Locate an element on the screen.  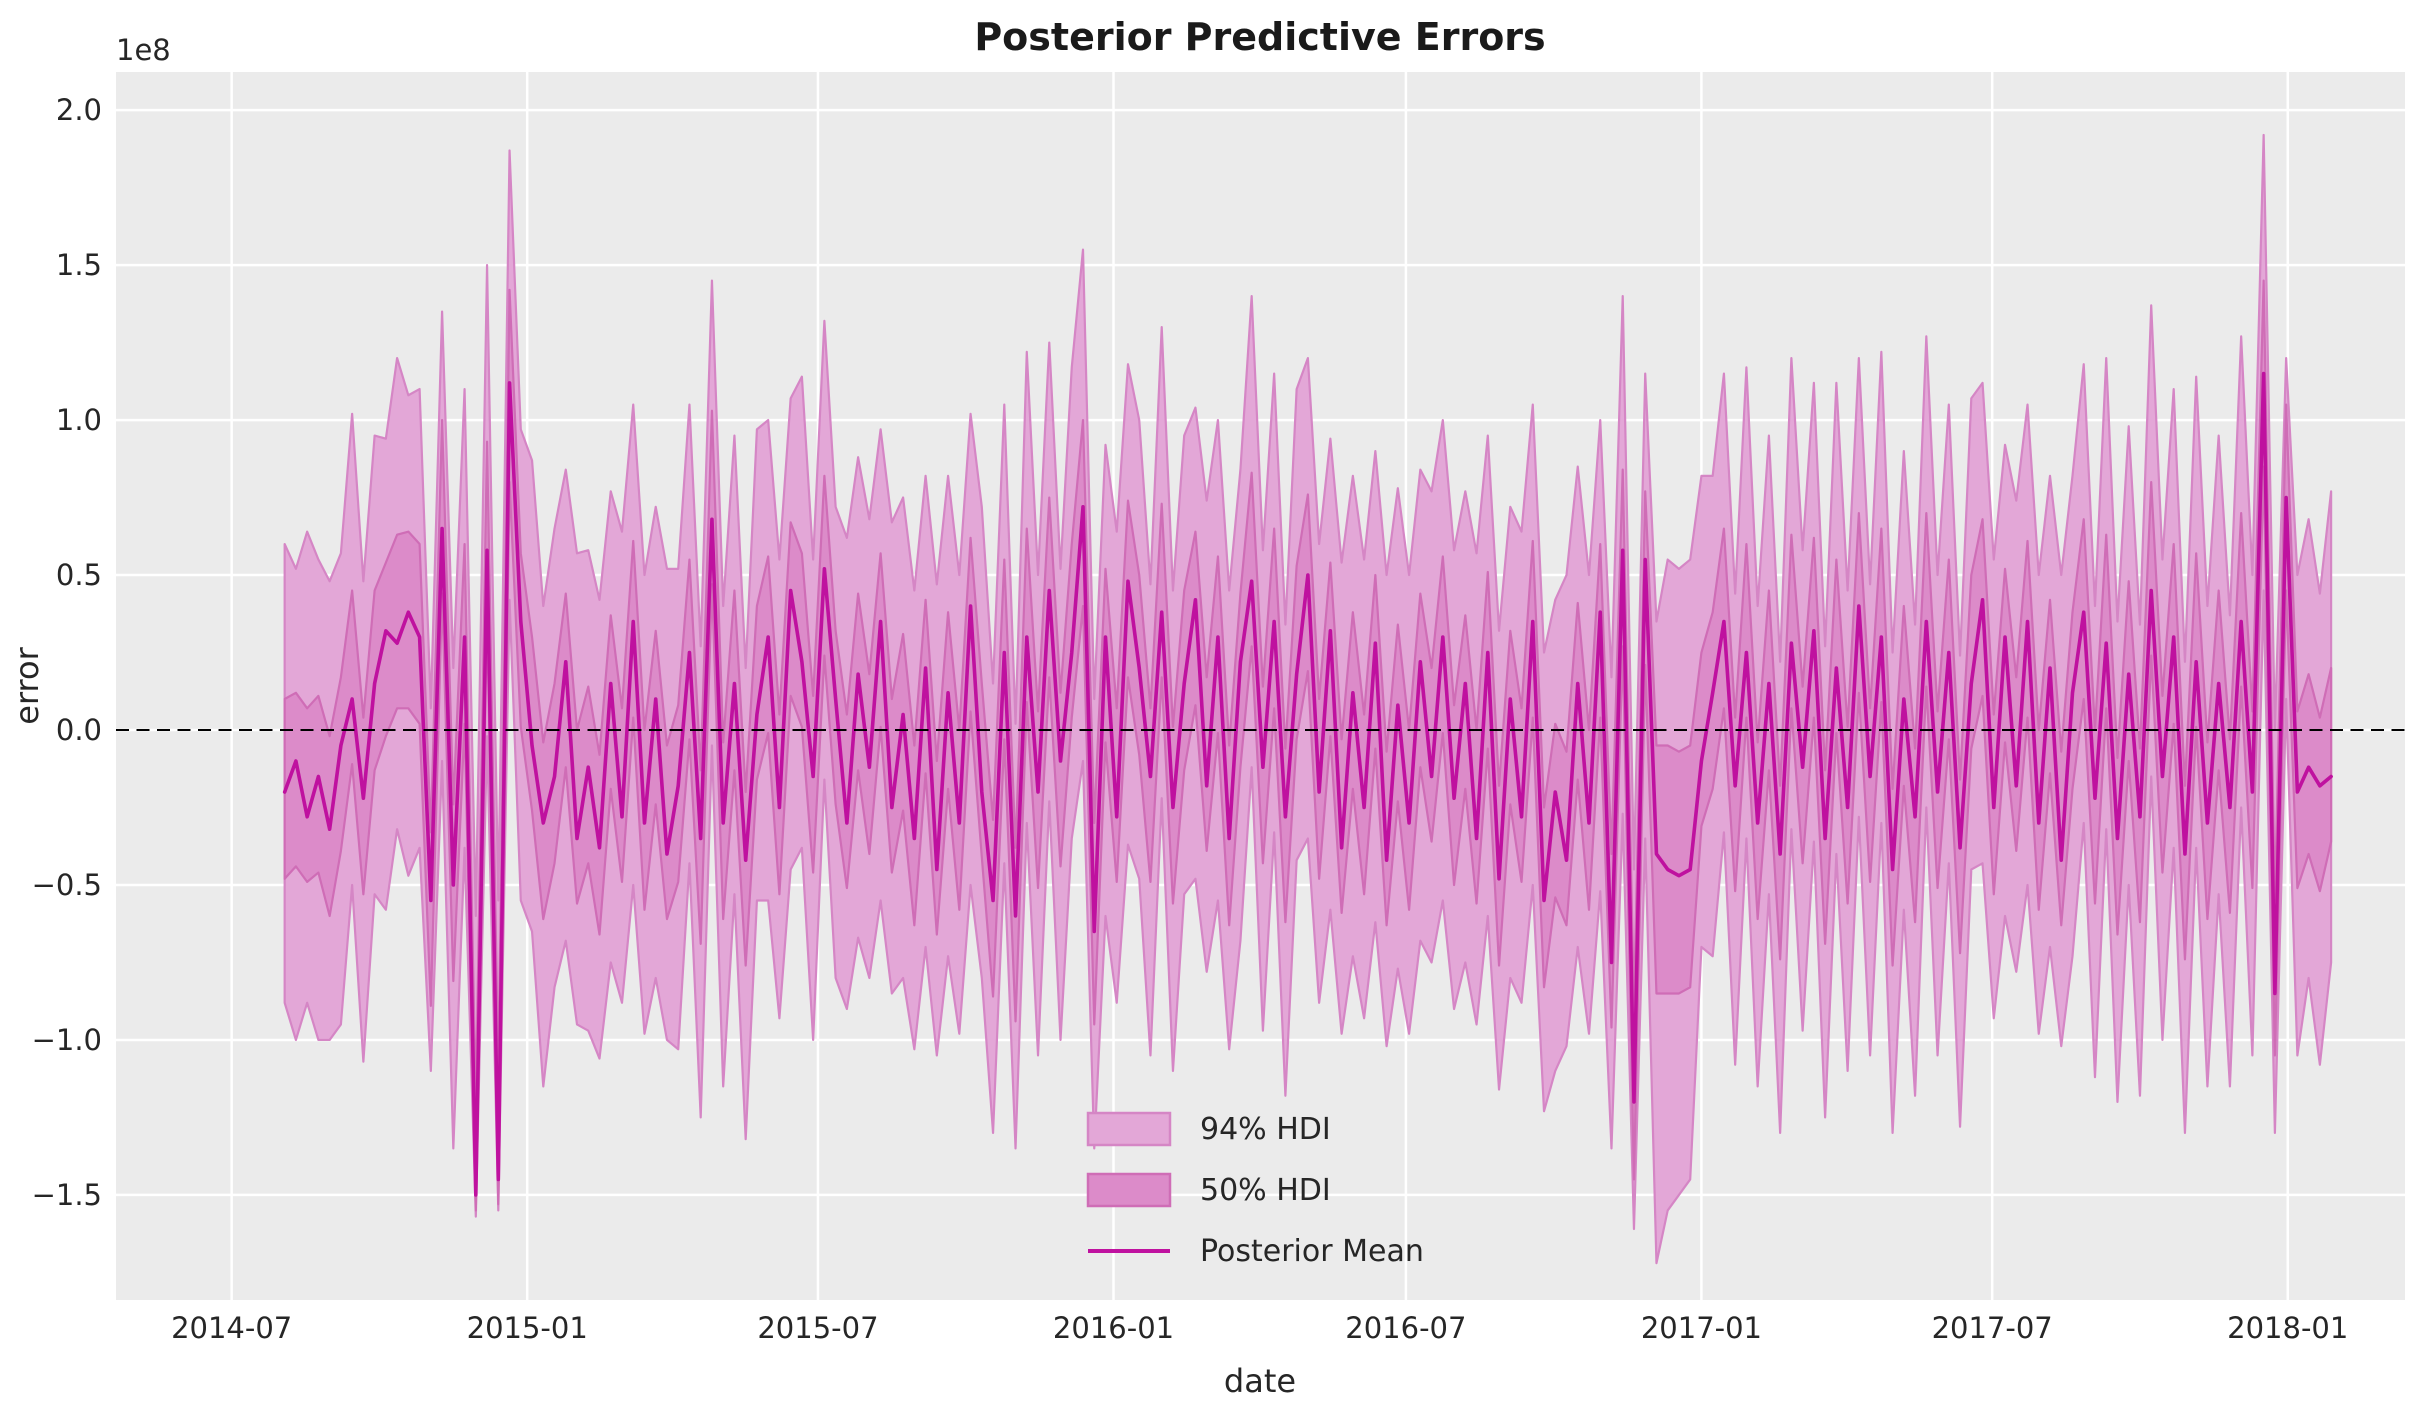
y-axis-label: error is located at coordinates (27, 685).